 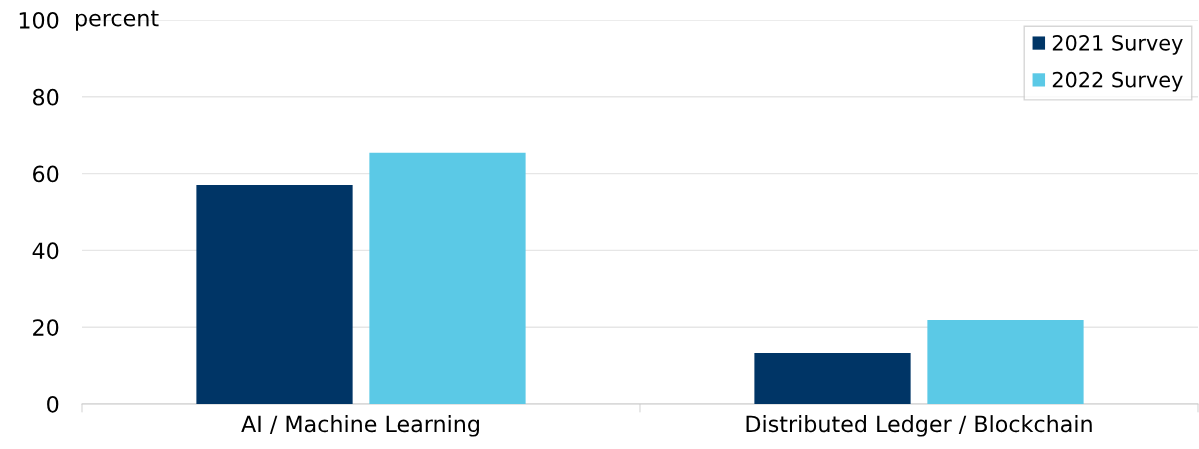 What do you see at coordinates (1117, 81) in the screenshot?
I see `legend-label: 2022 Survey` at bounding box center [1117, 81].